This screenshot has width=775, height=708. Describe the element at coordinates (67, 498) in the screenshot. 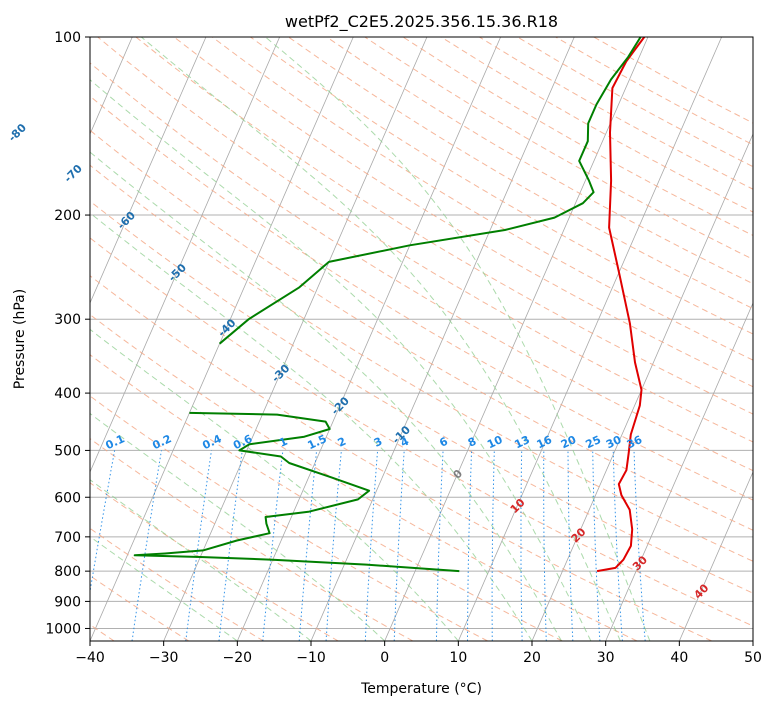

I see `y-tick-label: 600` at that location.